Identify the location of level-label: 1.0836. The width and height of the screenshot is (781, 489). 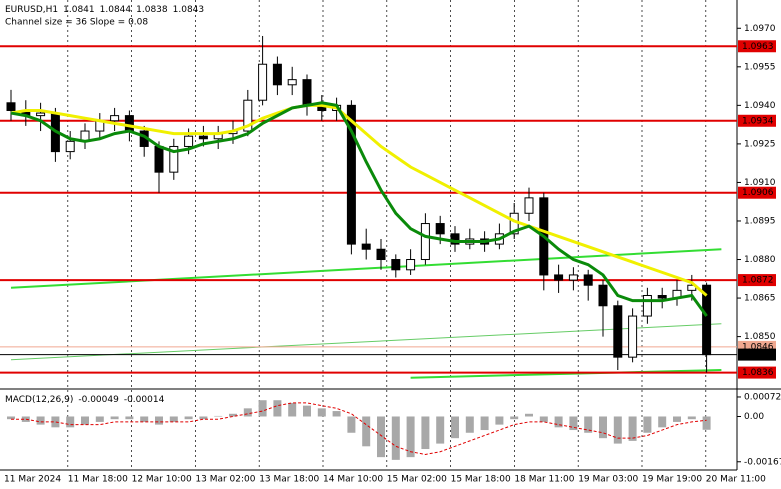
(758, 373).